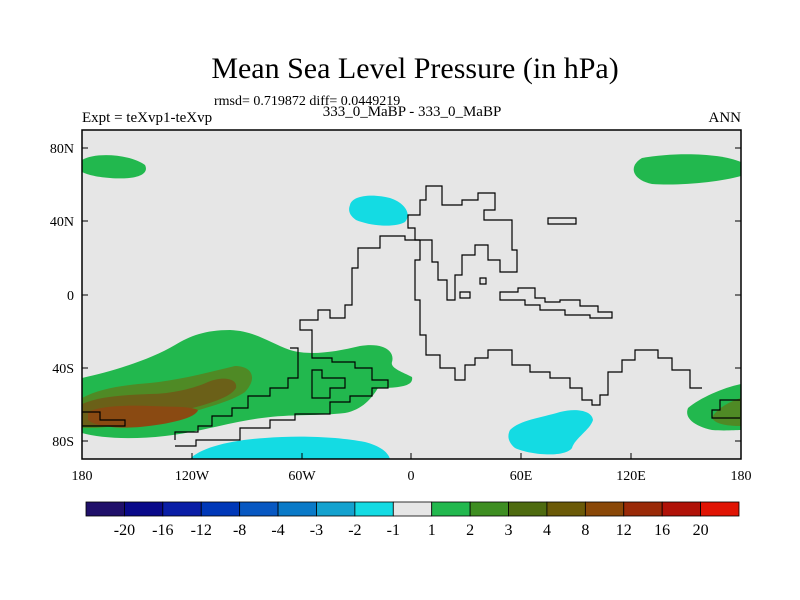 The width and height of the screenshot is (800, 600). Describe the element at coordinates (547, 530) in the screenshot. I see `colorbar-label: 4` at that location.